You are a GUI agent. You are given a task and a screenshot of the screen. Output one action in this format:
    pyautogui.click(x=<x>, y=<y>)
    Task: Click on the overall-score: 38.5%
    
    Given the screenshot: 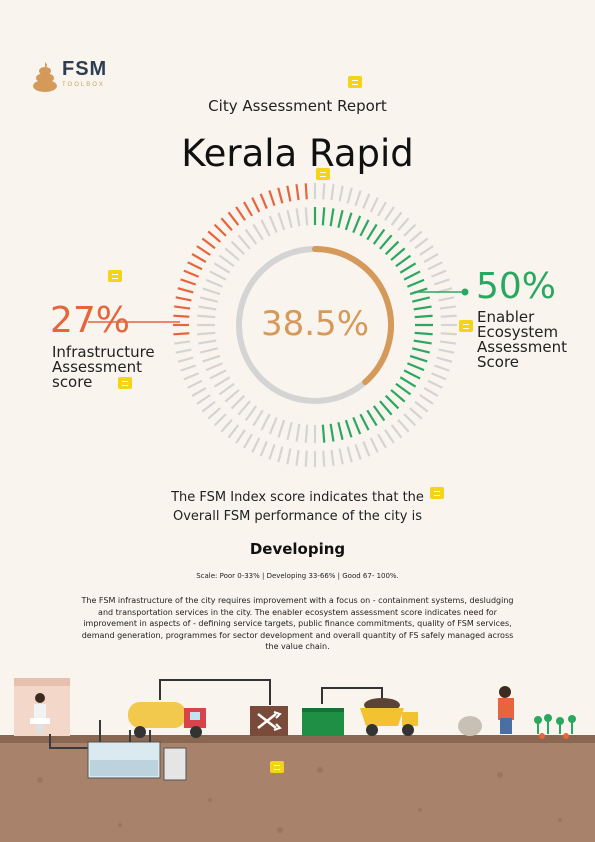 What is the action you would take?
    pyautogui.click(x=315, y=324)
    